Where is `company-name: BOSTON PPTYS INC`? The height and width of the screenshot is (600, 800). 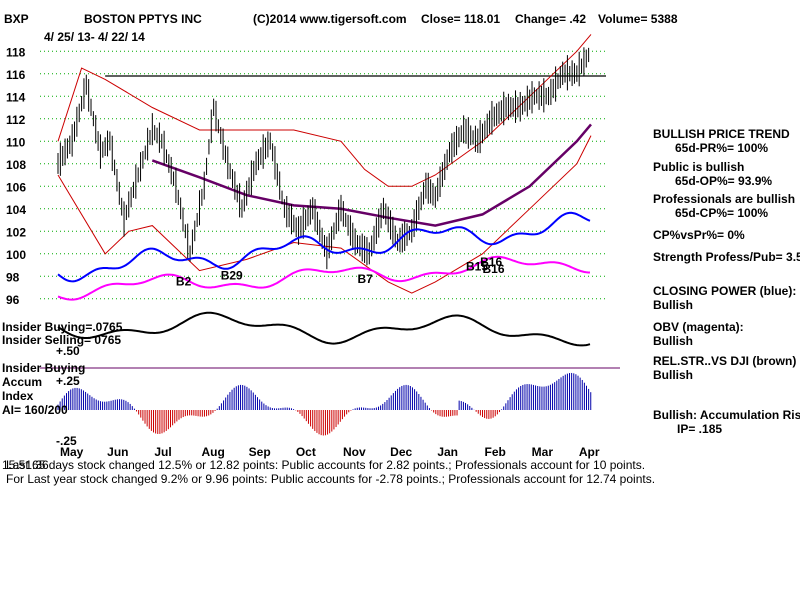 company-name: BOSTON PPTYS INC is located at coordinates (143, 19).